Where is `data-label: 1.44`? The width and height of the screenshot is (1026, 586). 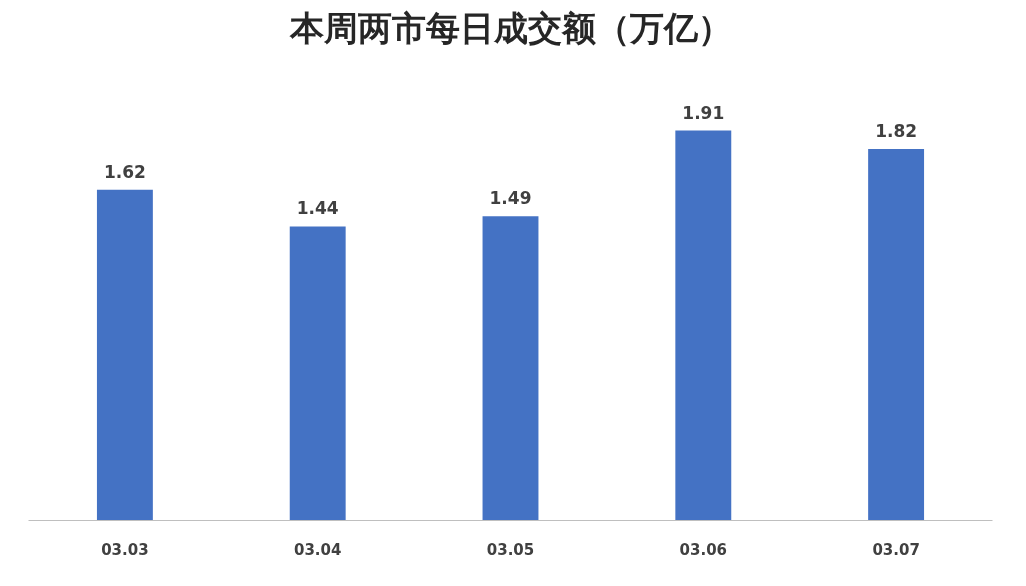
data-label: 1.44 is located at coordinates (317, 208).